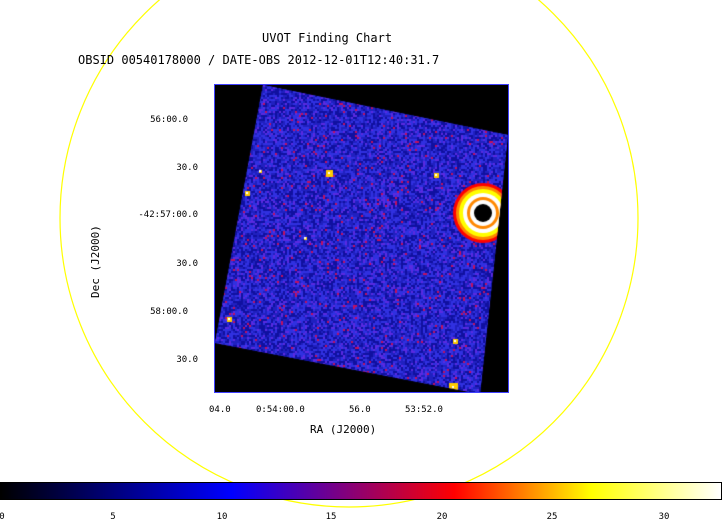 This screenshot has width=722, height=522. Describe the element at coordinates (664, 517) in the screenshot. I see `colorbar-tick: 30` at that location.